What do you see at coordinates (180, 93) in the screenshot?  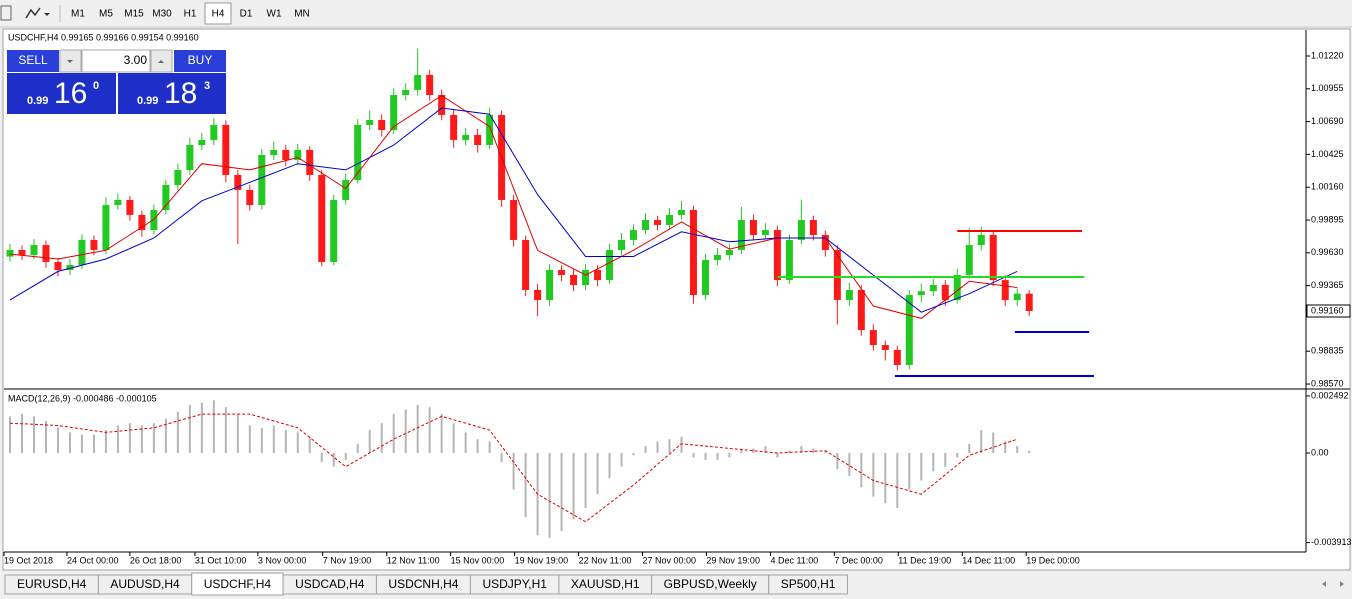 I see `ask-big: 18` at bounding box center [180, 93].